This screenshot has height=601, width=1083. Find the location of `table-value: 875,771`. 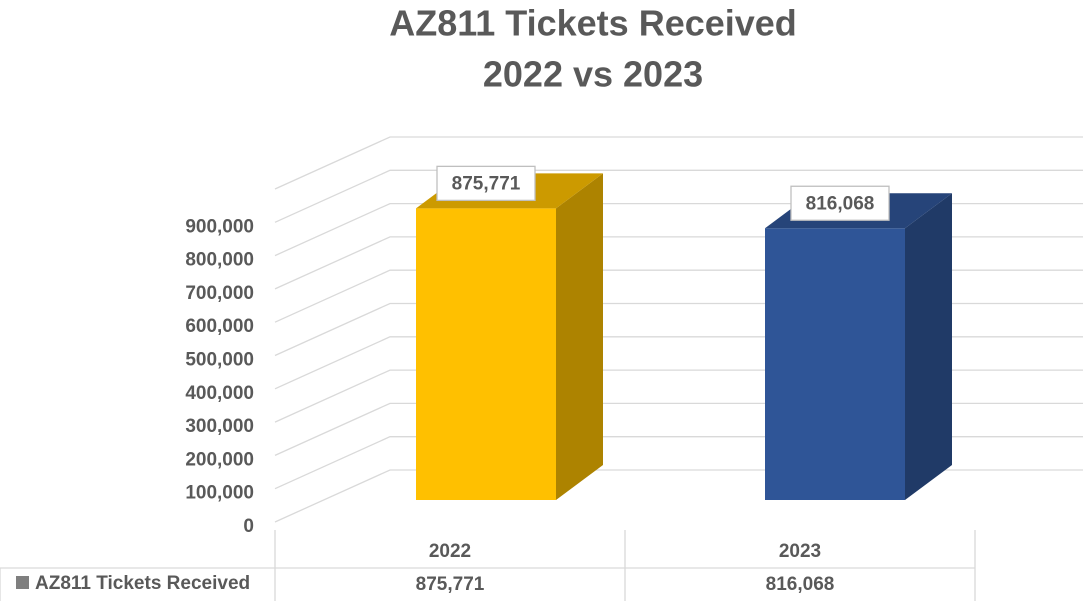

table-value: 875,771 is located at coordinates (450, 584).